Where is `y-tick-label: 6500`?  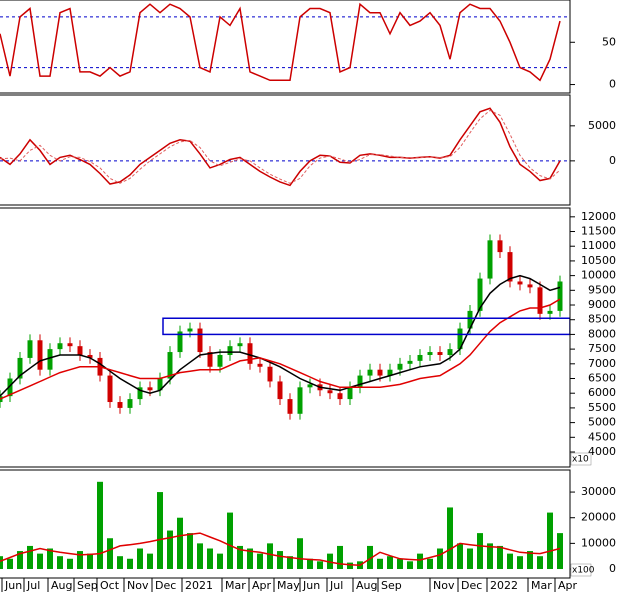
y-tick-label: 6500 is located at coordinates (602, 378).